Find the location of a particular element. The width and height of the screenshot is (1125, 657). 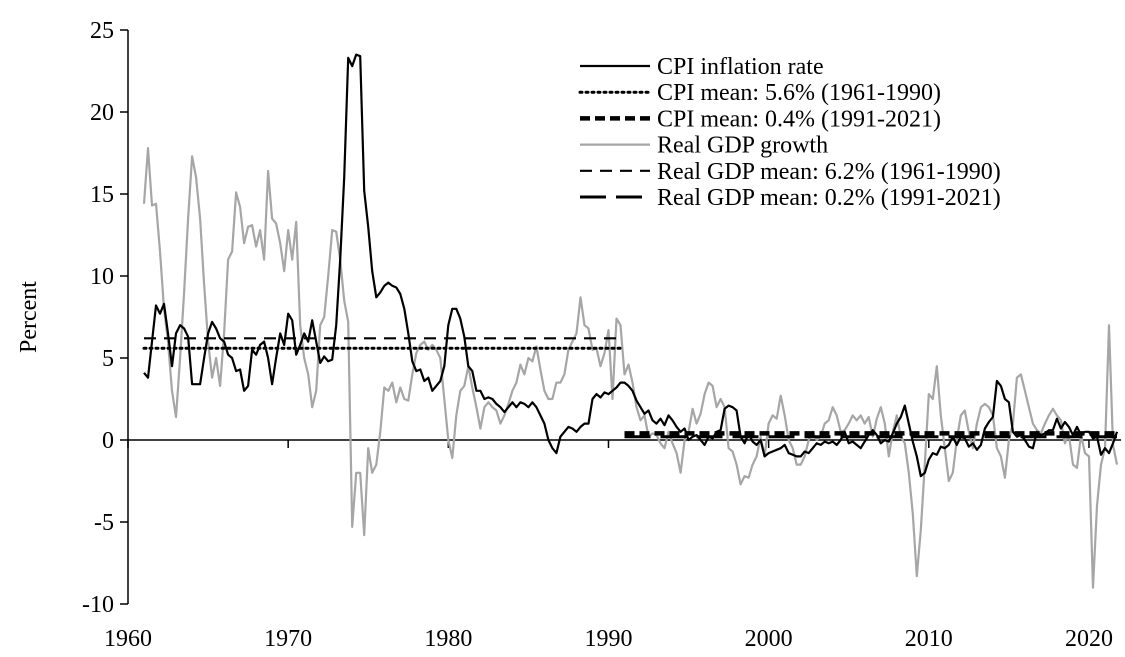

y-axis-label: Percent is located at coordinates (29, 317).